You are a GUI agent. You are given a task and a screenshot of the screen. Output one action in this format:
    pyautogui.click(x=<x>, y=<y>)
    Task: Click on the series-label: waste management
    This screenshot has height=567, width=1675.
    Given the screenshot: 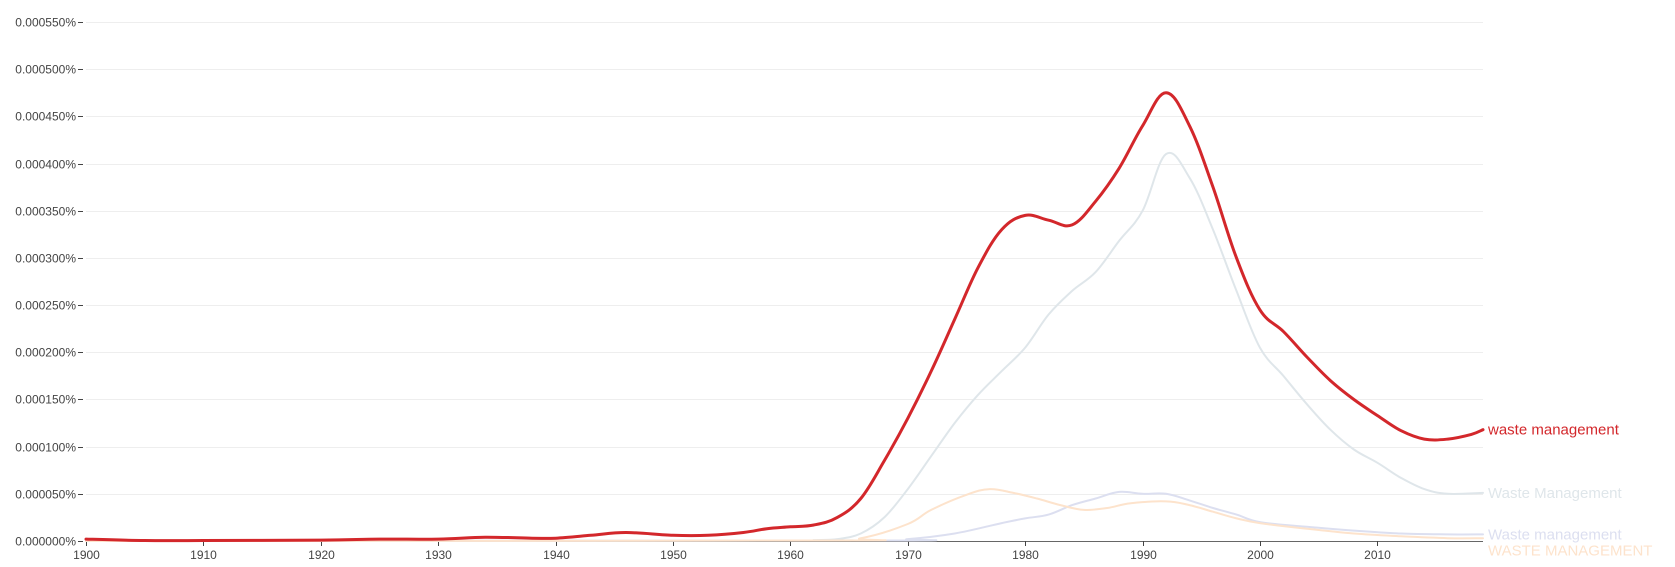 What is the action you would take?
    pyautogui.click(x=1553, y=430)
    